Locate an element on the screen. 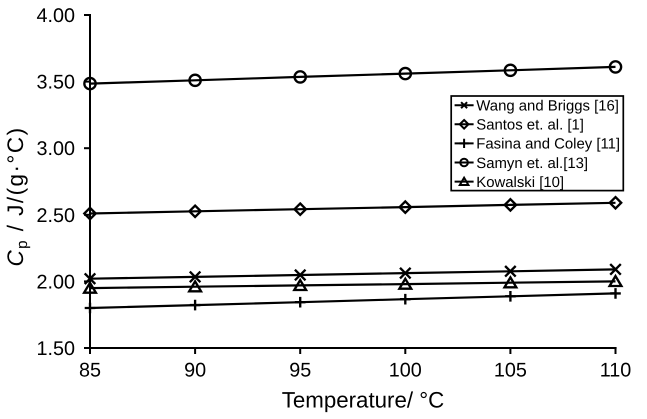 The image size is (647, 419). svg-text: Cp / J/(g·°C) is located at coordinates (17, 196).